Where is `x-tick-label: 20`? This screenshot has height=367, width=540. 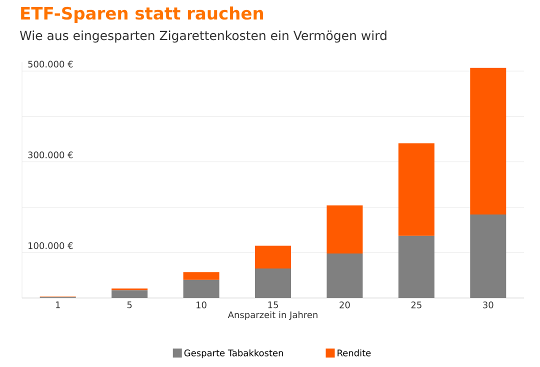
x-tick-label: 20 is located at coordinates (345, 305).